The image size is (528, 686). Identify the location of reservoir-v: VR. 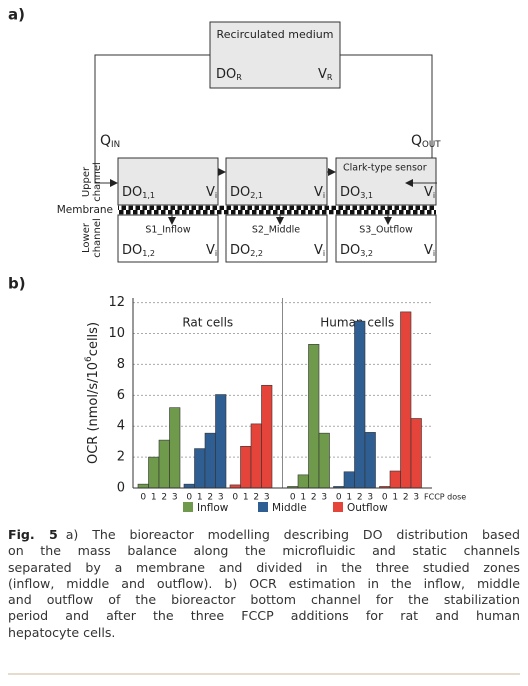
(325, 74).